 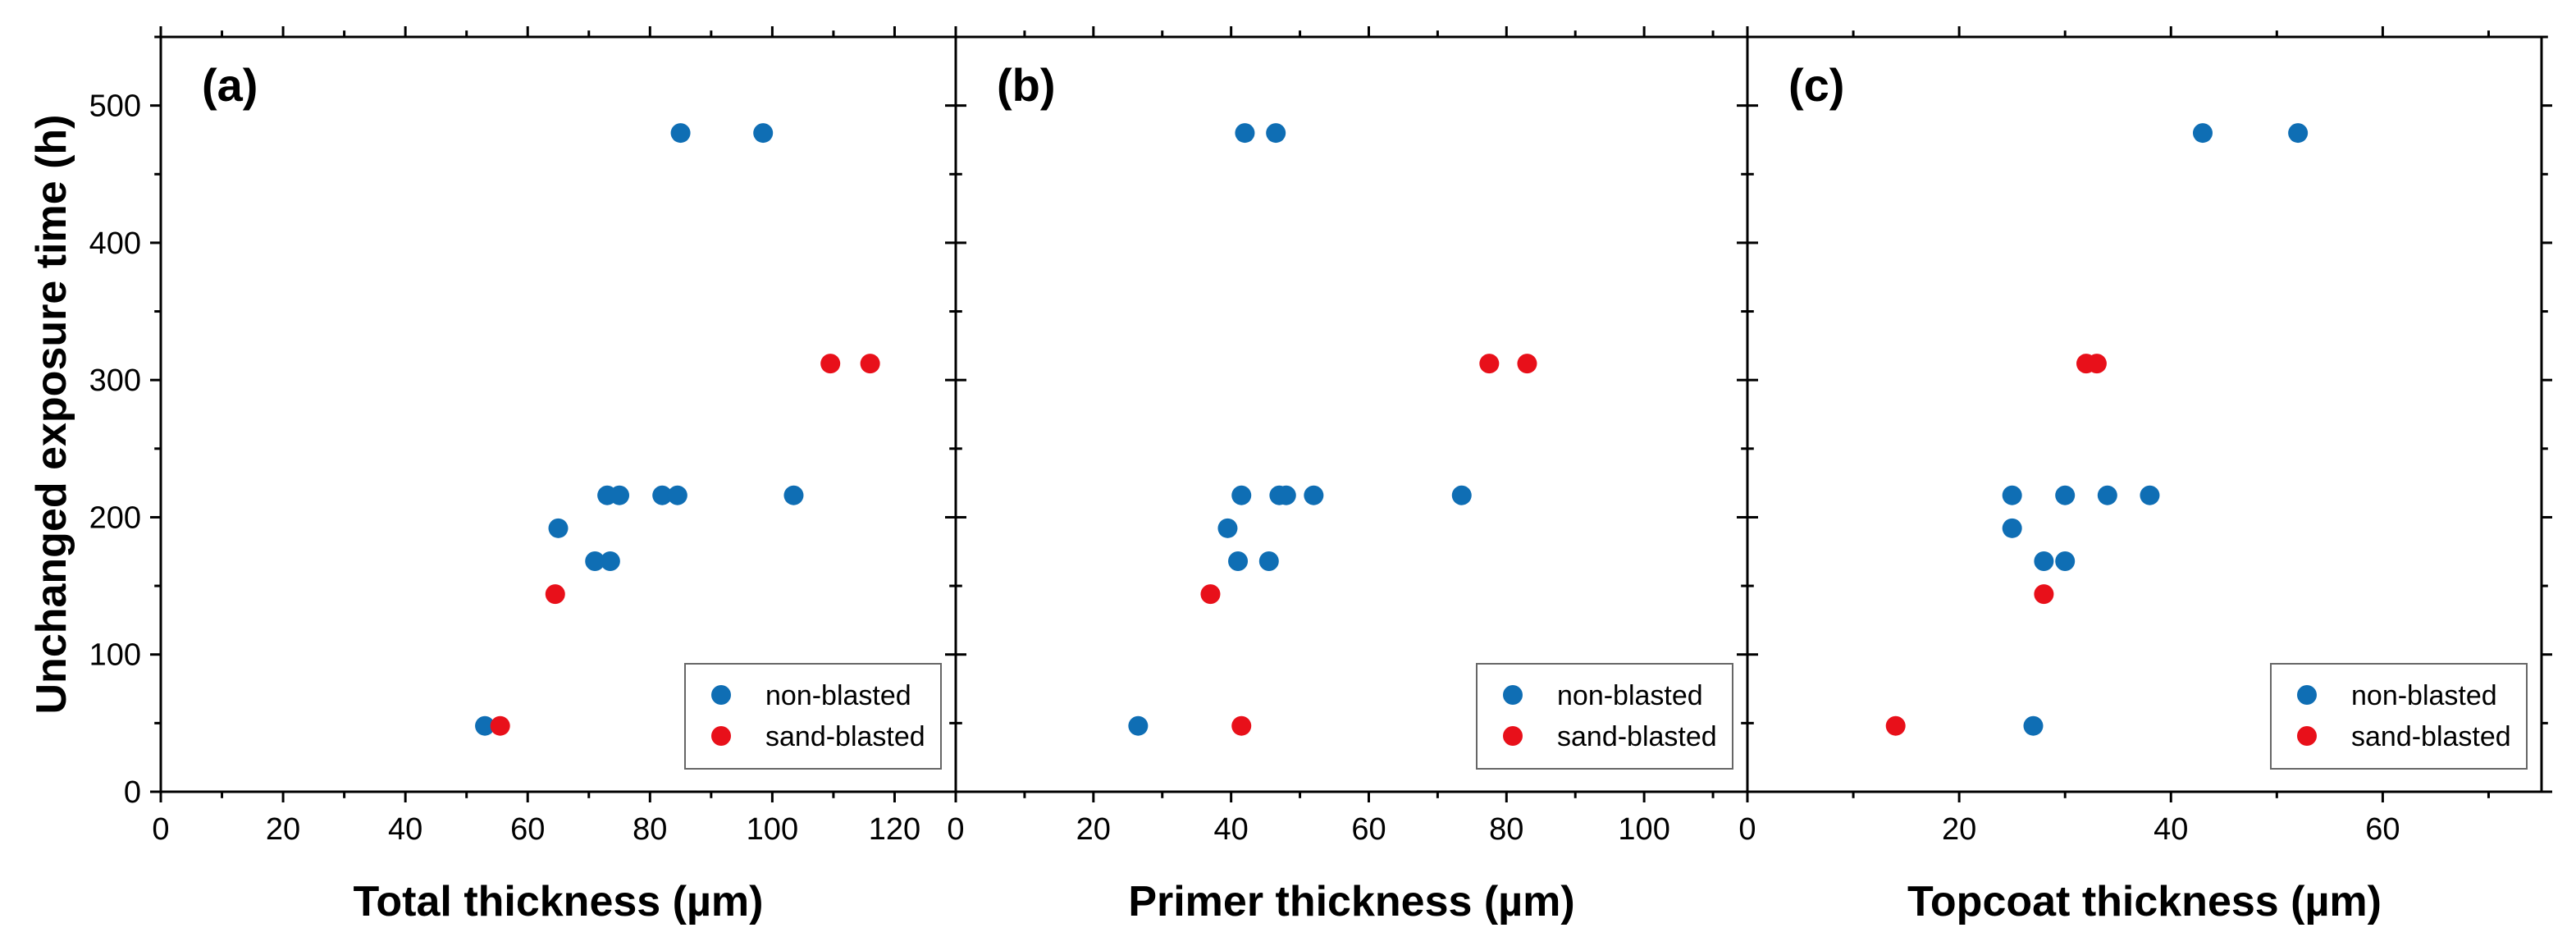 I want to click on x-axis-title: Topcoat thickness (µm), so click(x=2145, y=901).